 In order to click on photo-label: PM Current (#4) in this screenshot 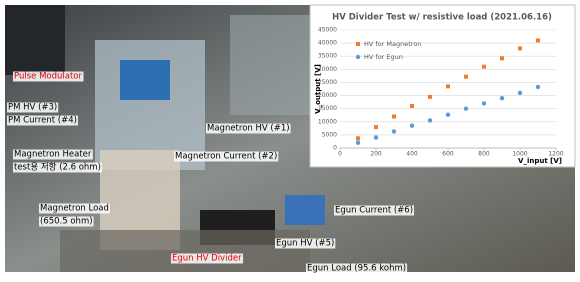, I will do `click(42, 121)`.